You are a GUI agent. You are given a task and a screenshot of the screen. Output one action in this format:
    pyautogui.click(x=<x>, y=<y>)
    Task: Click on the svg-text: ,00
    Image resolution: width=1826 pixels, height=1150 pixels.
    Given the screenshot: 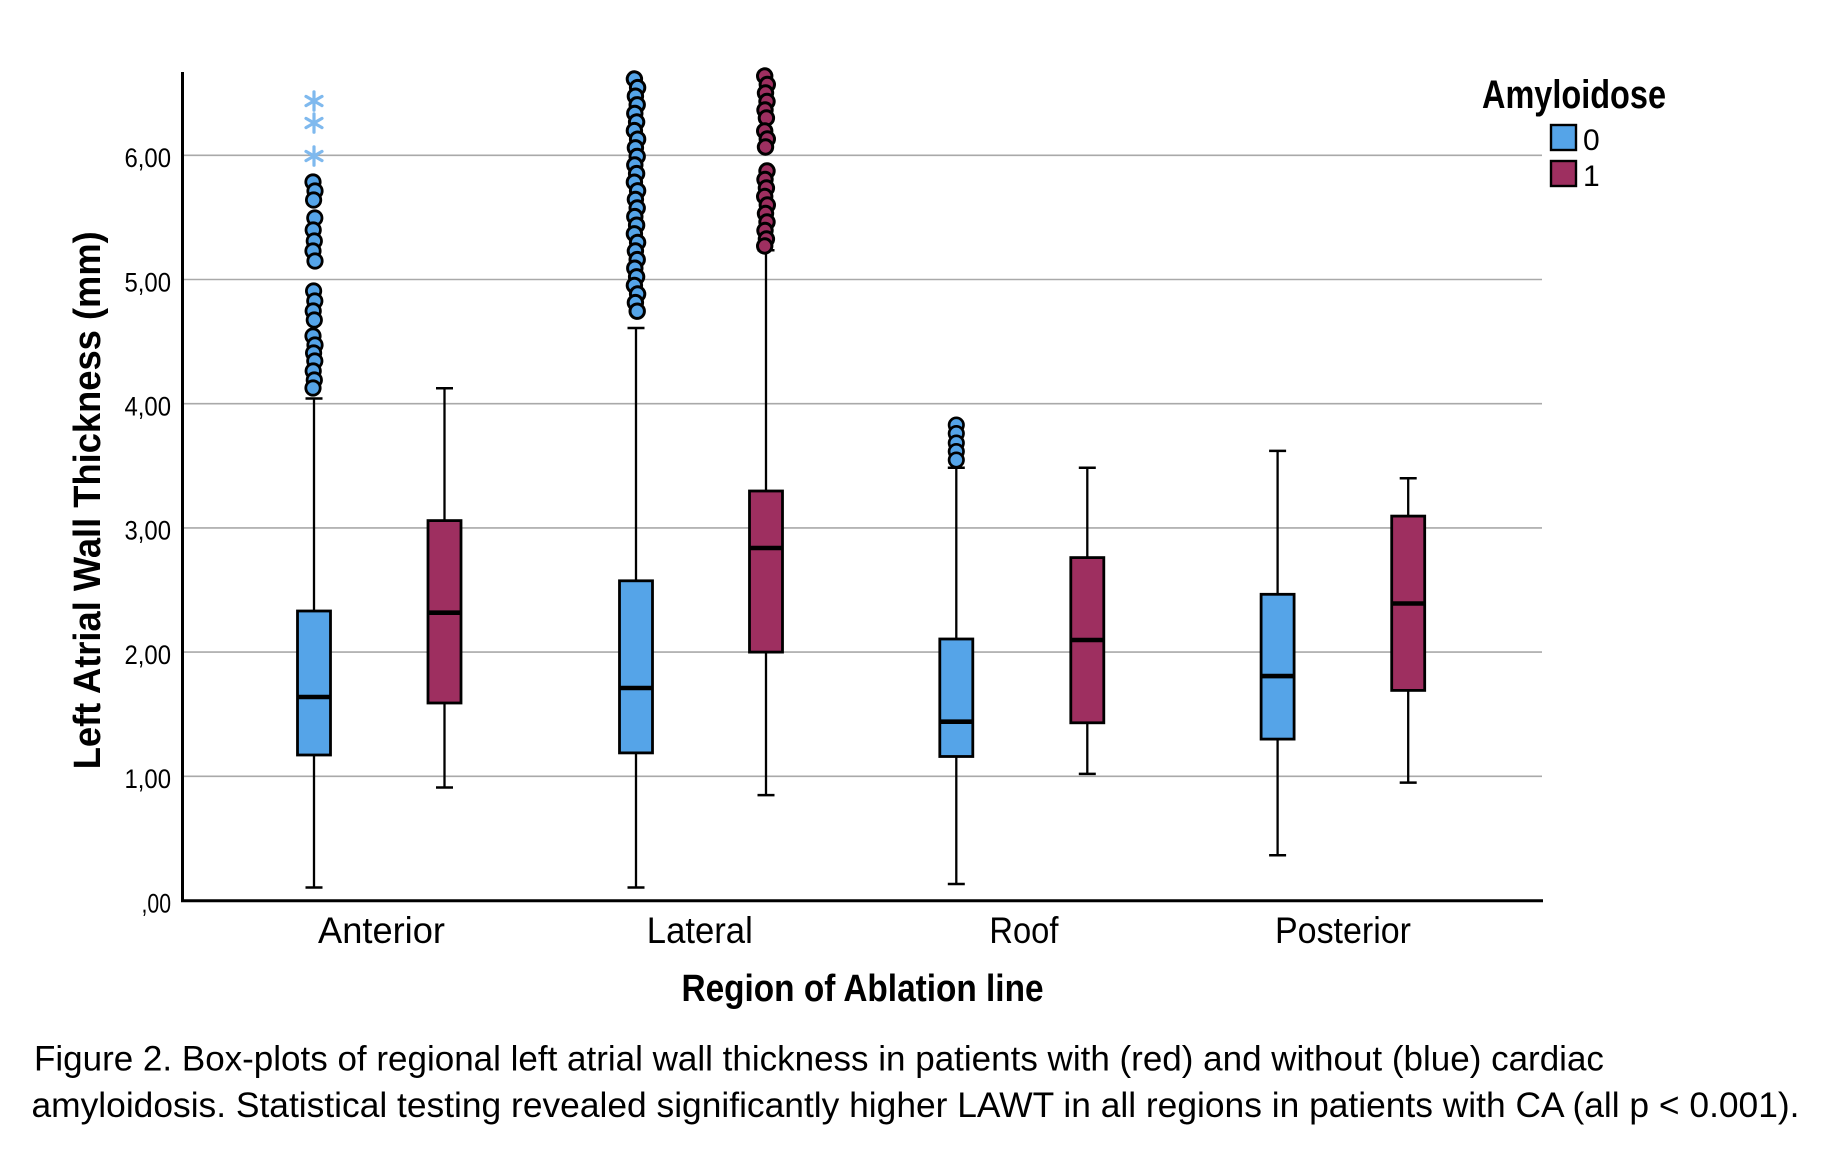 What is the action you would take?
    pyautogui.click(x=157, y=903)
    